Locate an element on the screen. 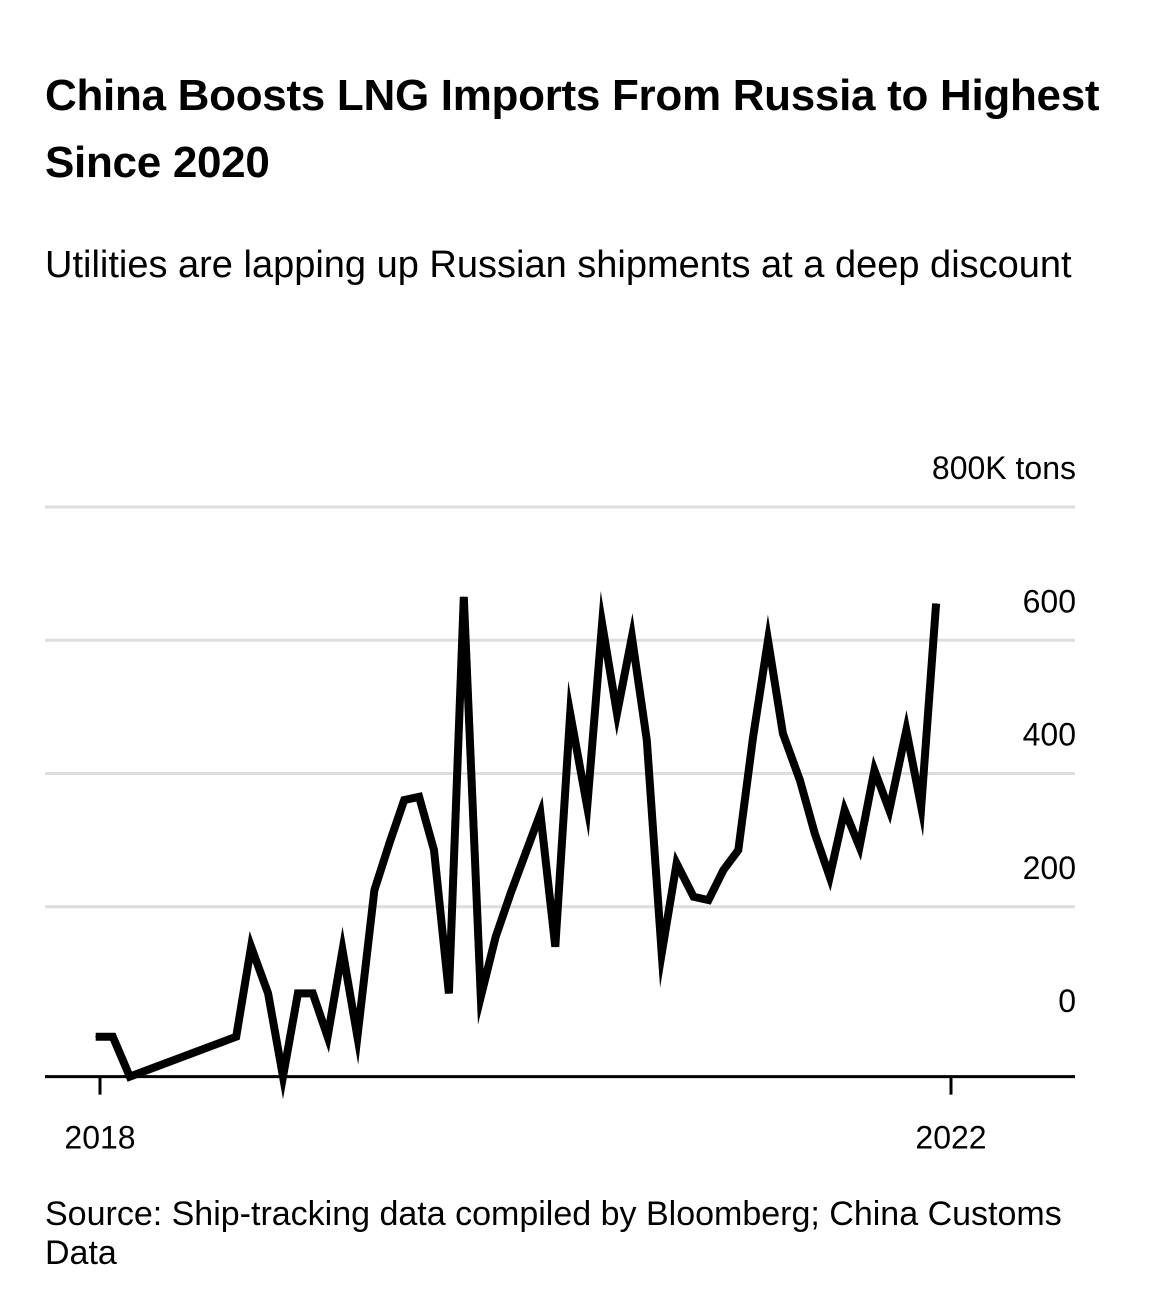  y-tick-label: 400 is located at coordinates (1049, 735).